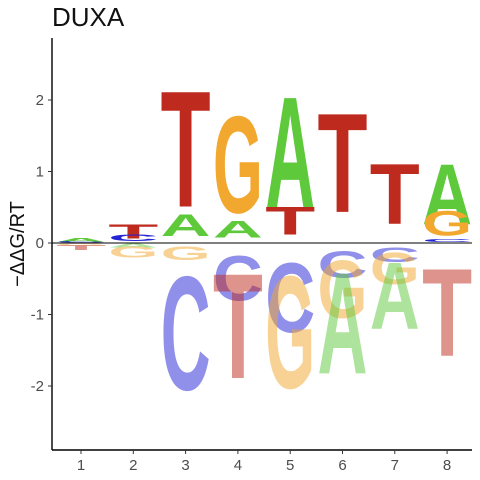  Describe the element at coordinates (81, 465) in the screenshot. I see `x-tick-label: 1` at that location.